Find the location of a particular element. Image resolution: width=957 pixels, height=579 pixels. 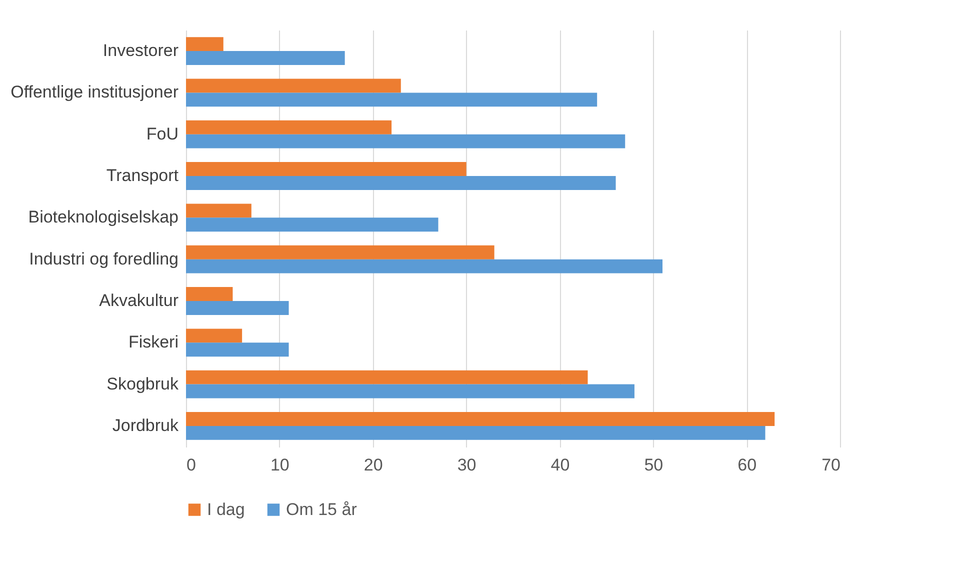

y-tick-label: Industri og foredling is located at coordinates (103, 258).